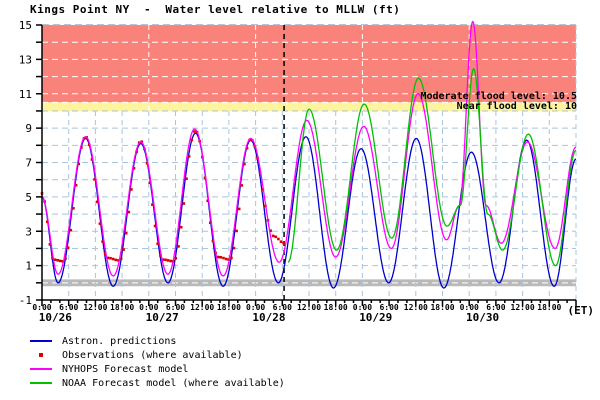 The height and width of the screenshot is (400, 600). I want to click on astron-line-swatch, so click(43, 341).